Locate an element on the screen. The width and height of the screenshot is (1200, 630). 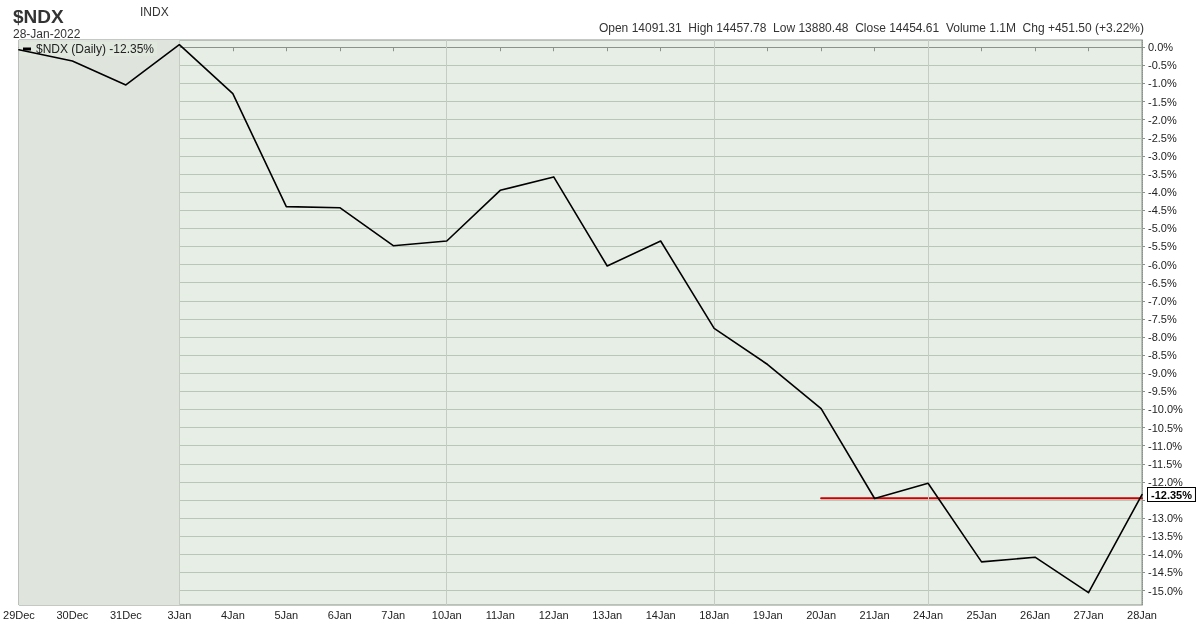
y-tick-label: -1.5% is located at coordinates (1162, 101).